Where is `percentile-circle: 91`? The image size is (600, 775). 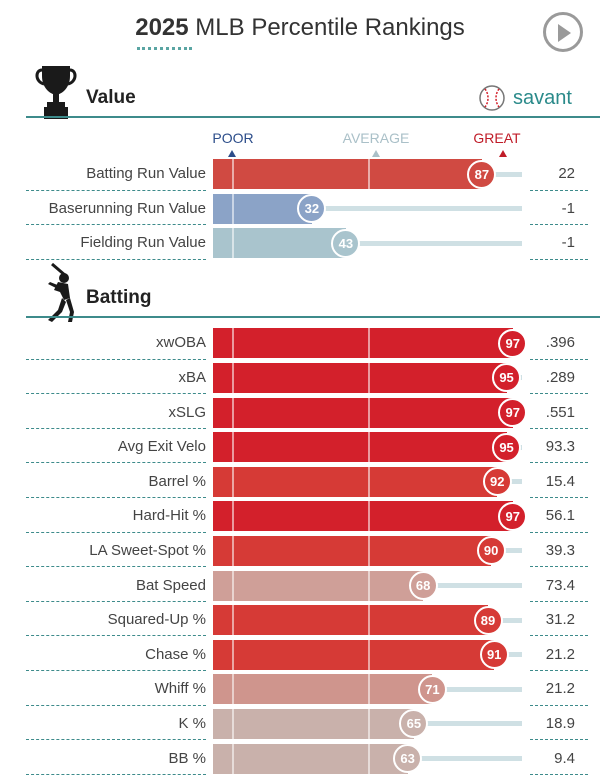
percentile-circle: 91 is located at coordinates (494, 655).